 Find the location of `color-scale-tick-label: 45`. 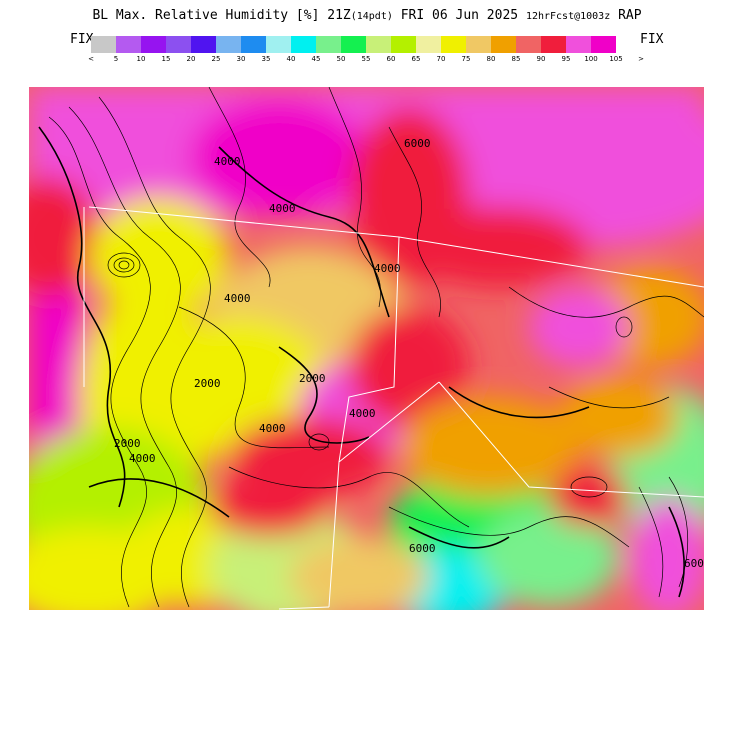

color-scale-tick-label: 45 is located at coordinates (316, 59).